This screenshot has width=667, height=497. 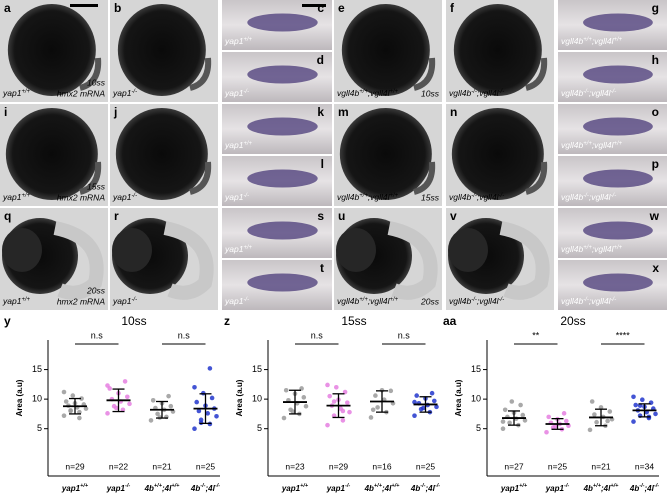 What do you see at coordinates (37, 369) in the screenshot?
I see `y-tick-label: 15` at bounding box center [37, 369].